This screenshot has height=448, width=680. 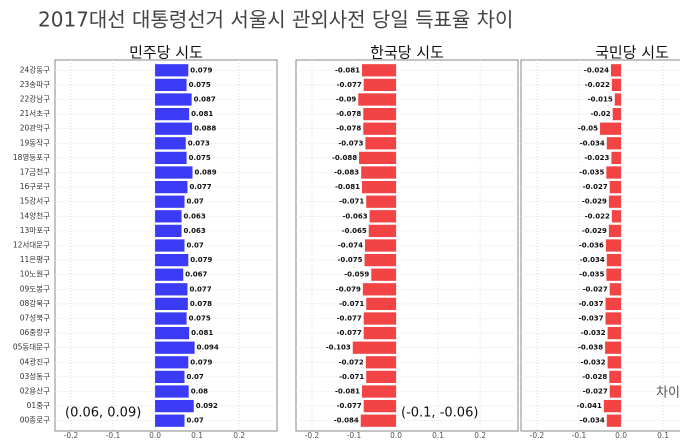 I want to click on data-label: 0.094, so click(x=208, y=348).